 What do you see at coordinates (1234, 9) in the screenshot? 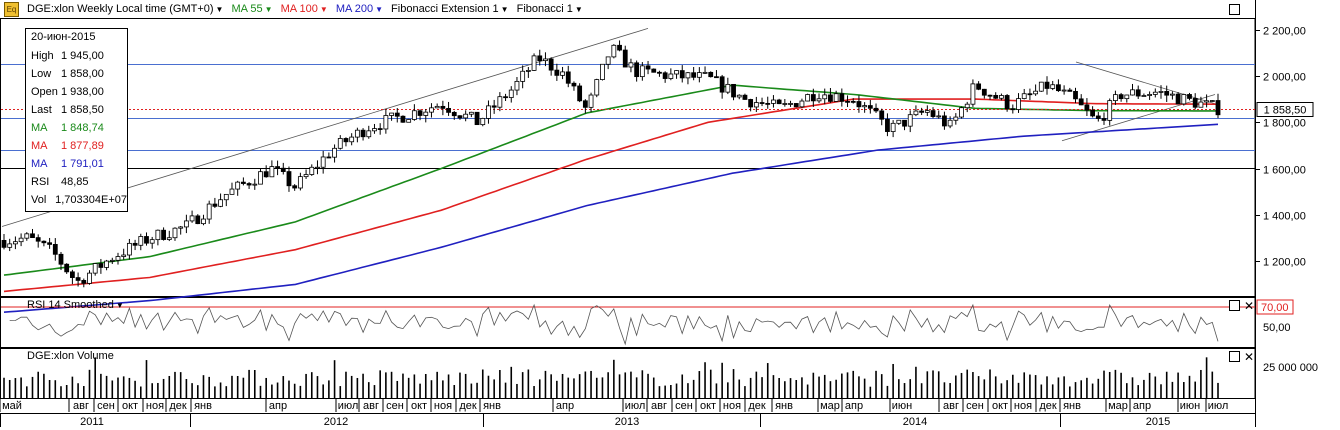
I see `maximize-panel-button` at bounding box center [1234, 9].